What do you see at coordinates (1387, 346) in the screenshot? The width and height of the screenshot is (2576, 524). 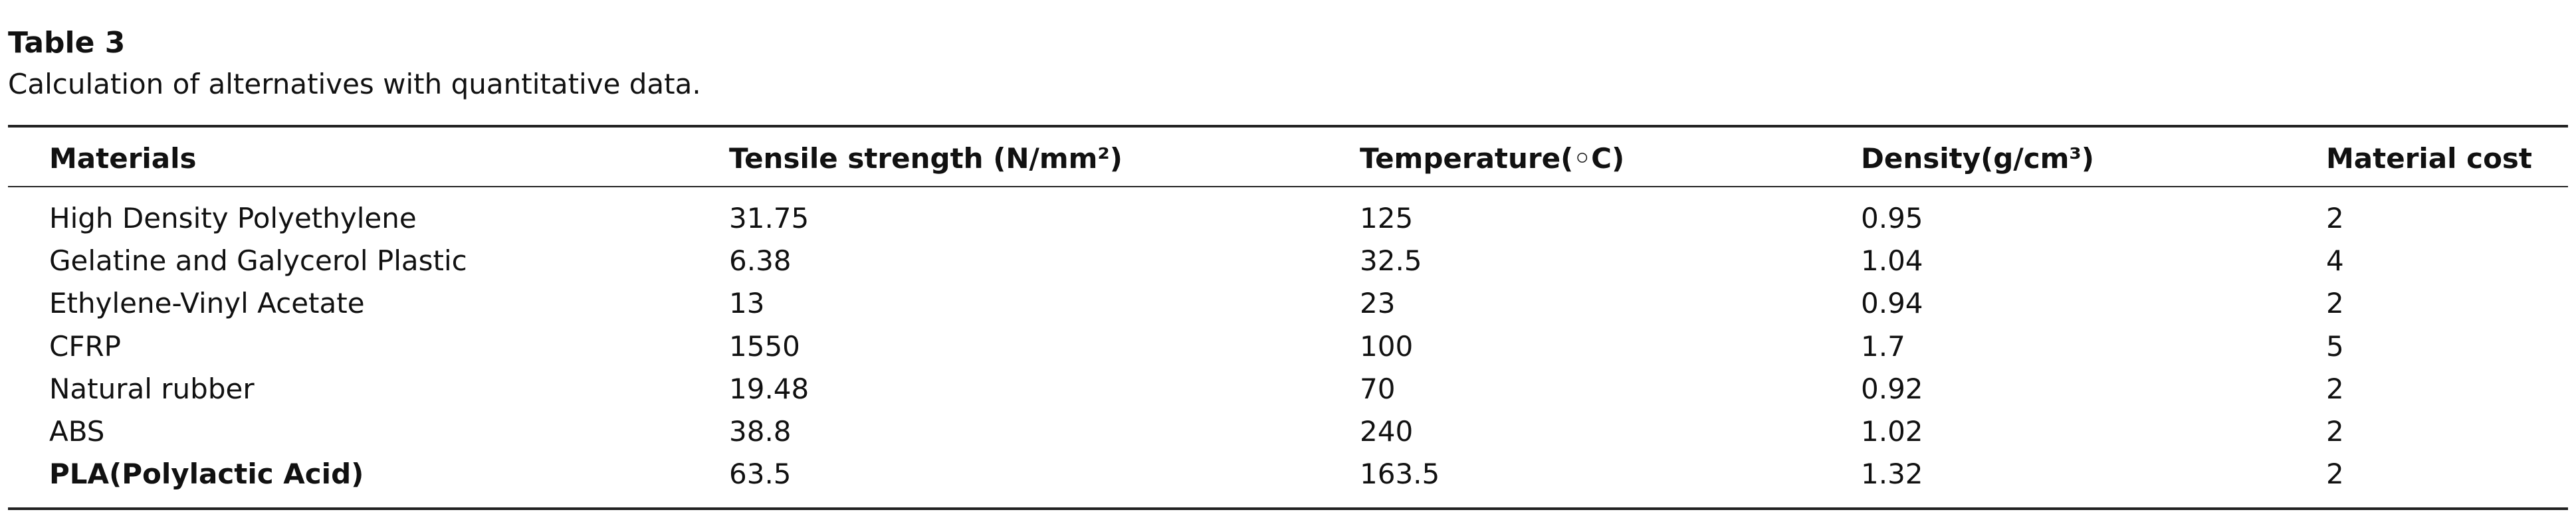 I see `table-cell: 100` at bounding box center [1387, 346].